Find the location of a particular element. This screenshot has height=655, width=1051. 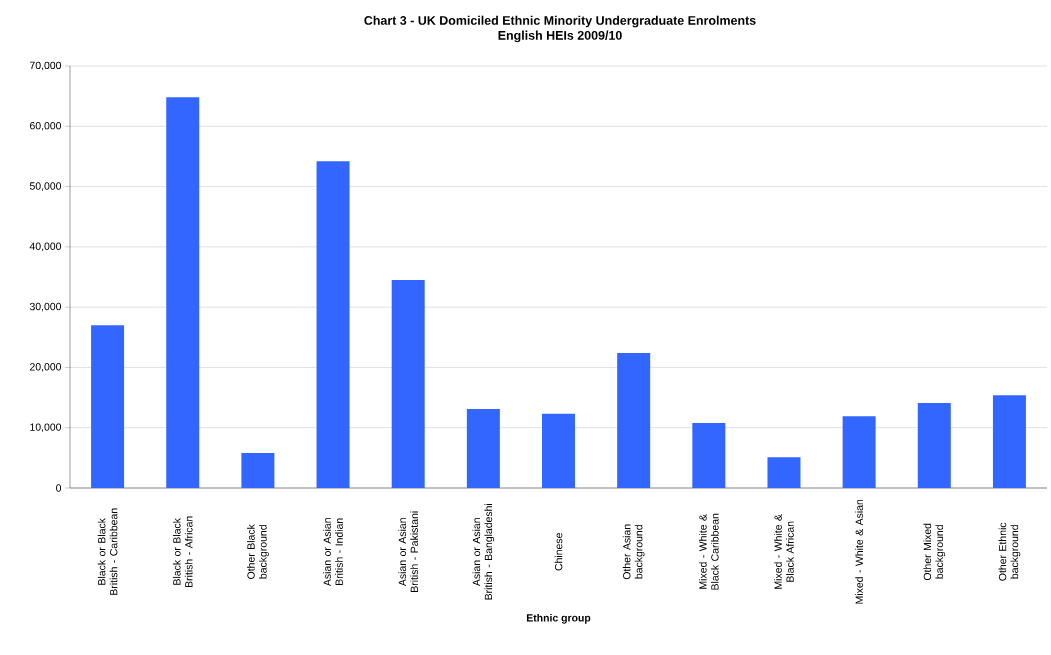

y-tick-label: 50,000 is located at coordinates (45, 186).